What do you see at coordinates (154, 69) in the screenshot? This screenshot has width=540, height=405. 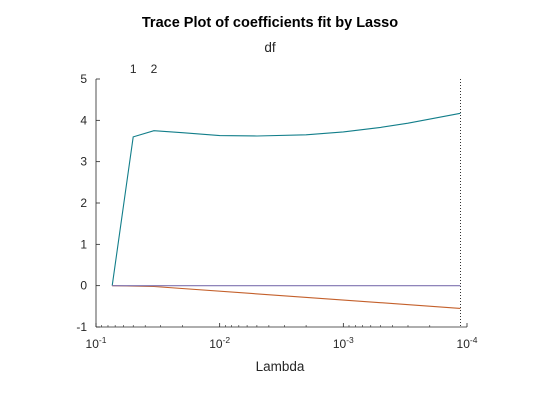 I see `df-tick-label: 2` at bounding box center [154, 69].